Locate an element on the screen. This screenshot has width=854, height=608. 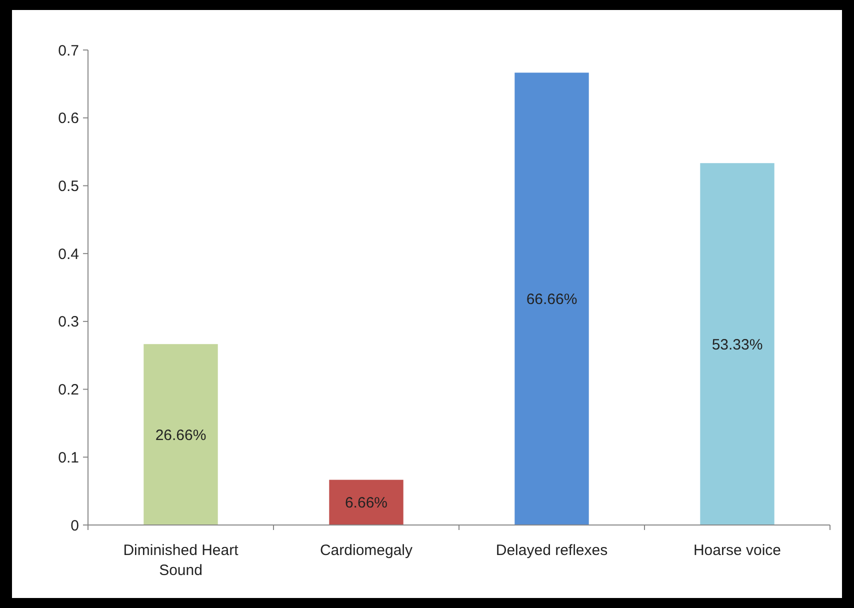
y-tick-label: 0.5 is located at coordinates (68, 186).